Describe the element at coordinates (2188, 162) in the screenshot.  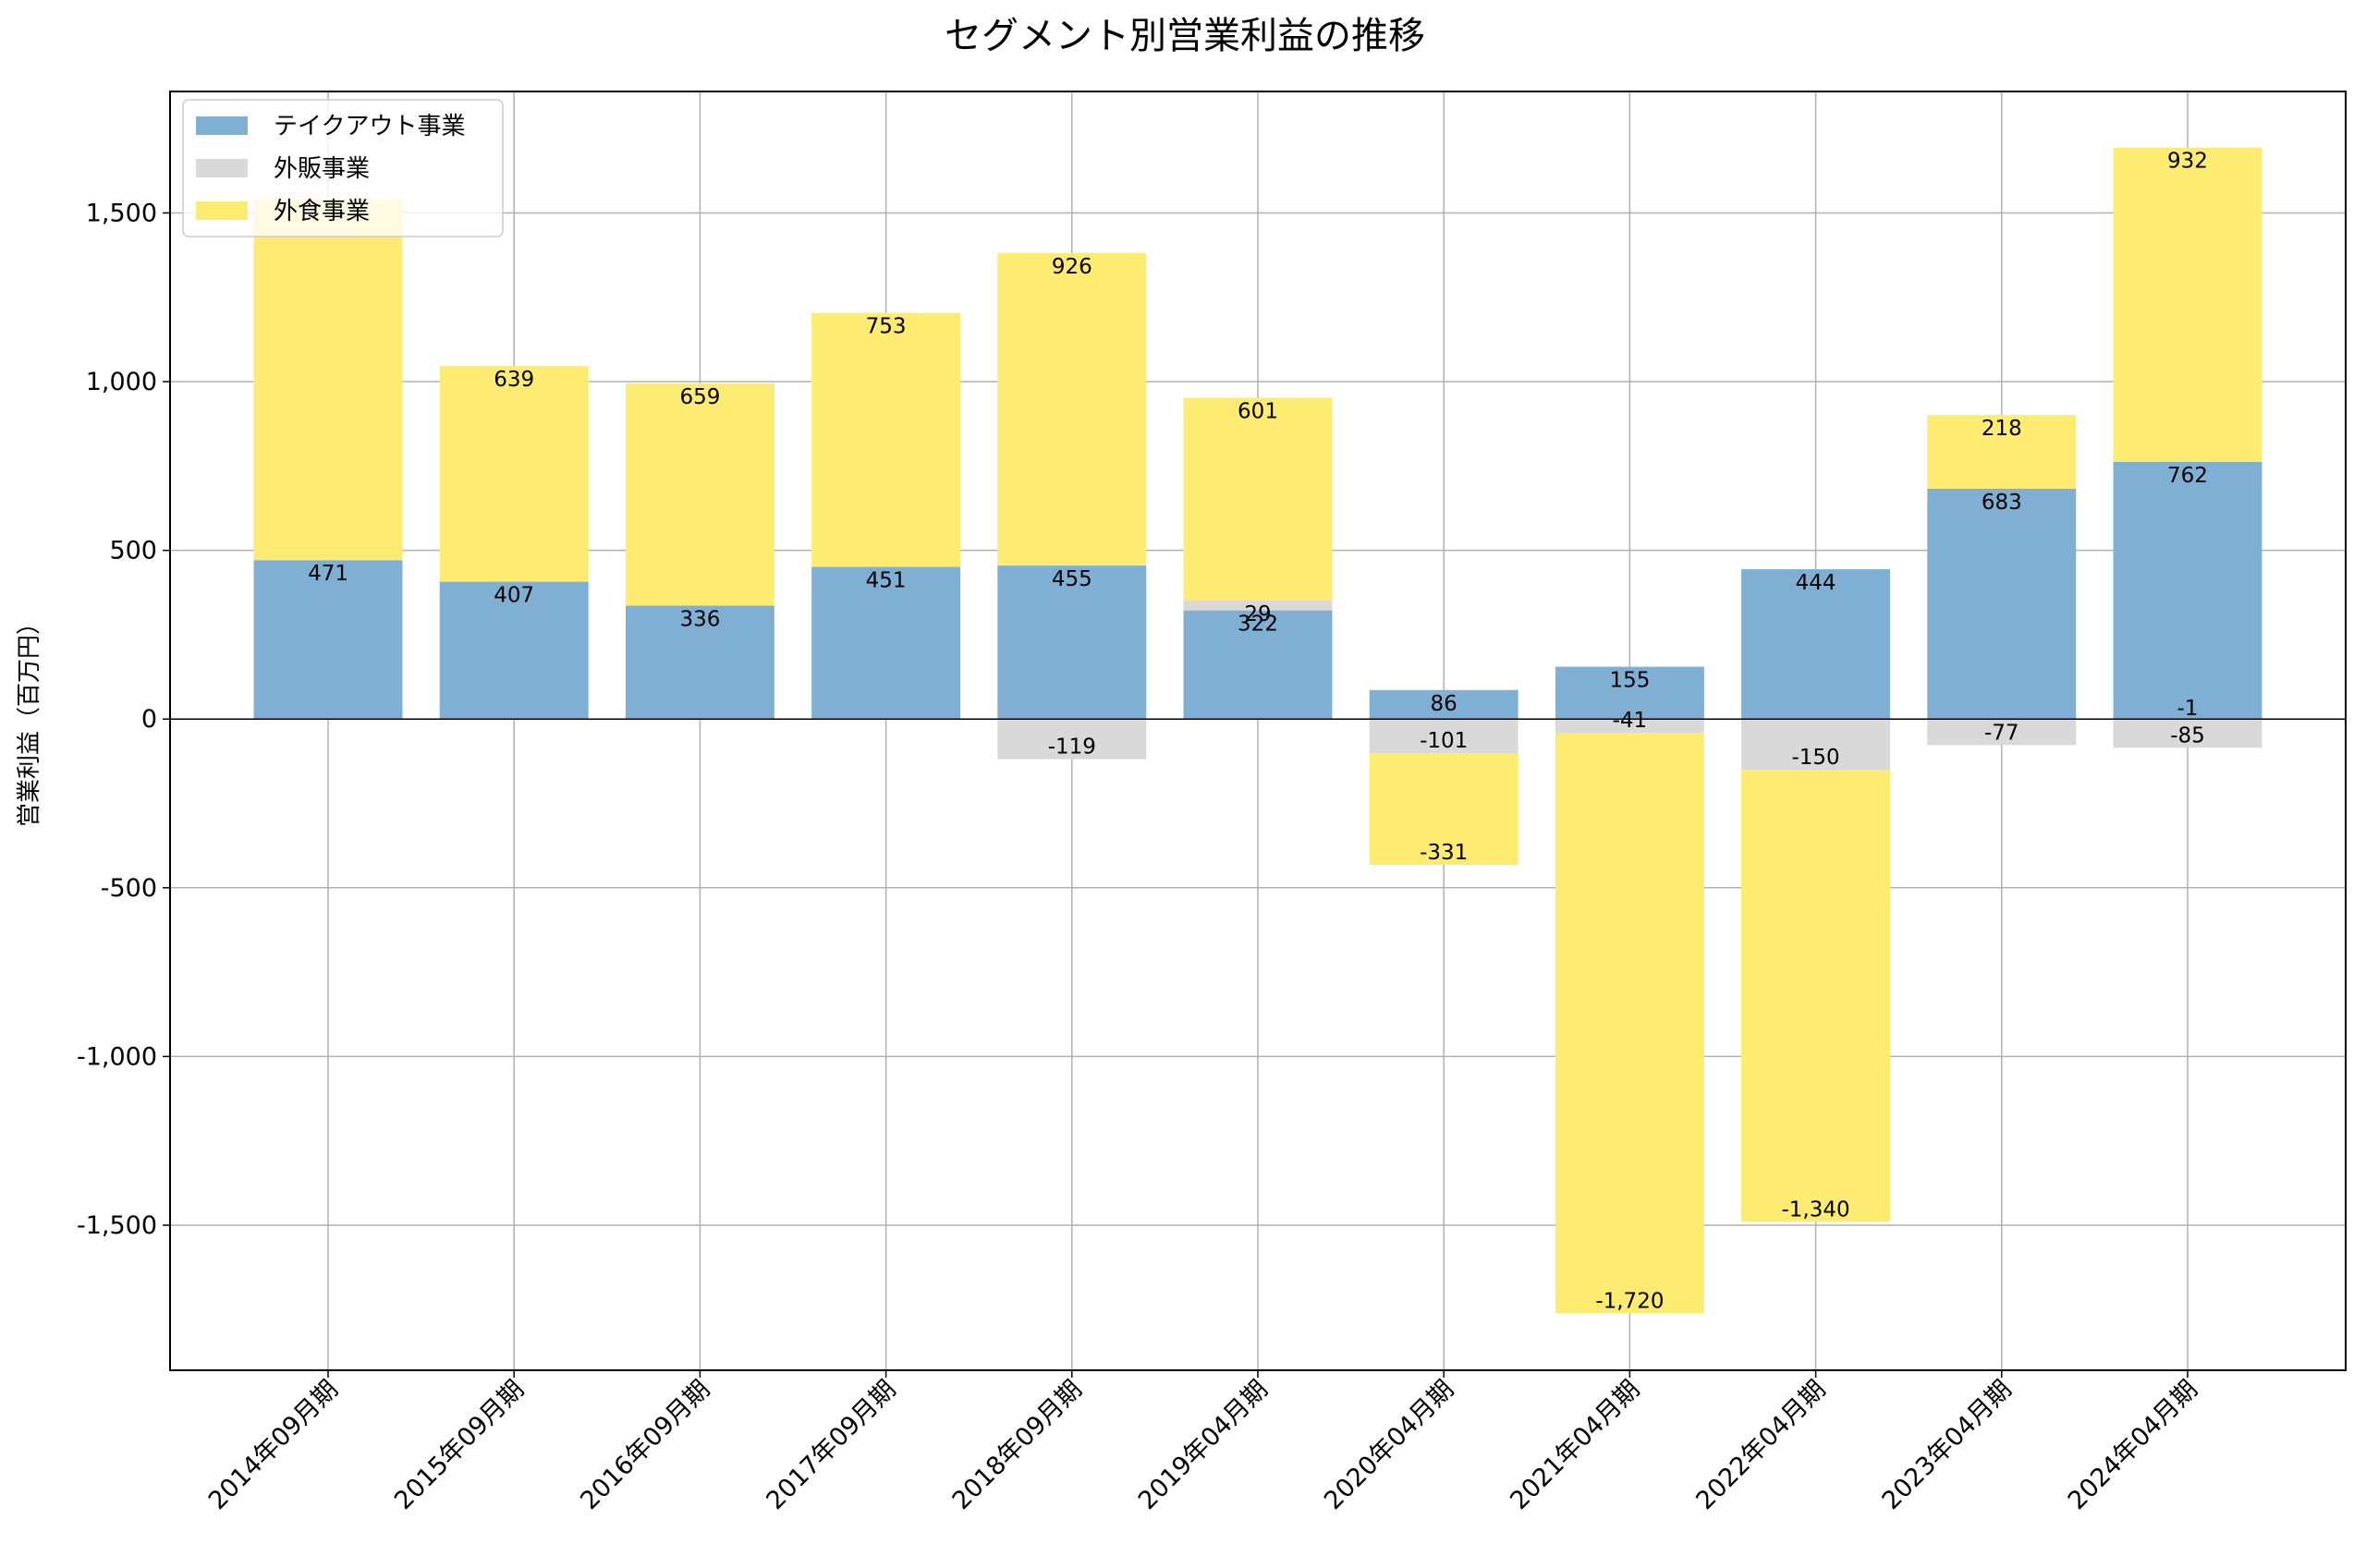
I see `data-label: 932` at that location.